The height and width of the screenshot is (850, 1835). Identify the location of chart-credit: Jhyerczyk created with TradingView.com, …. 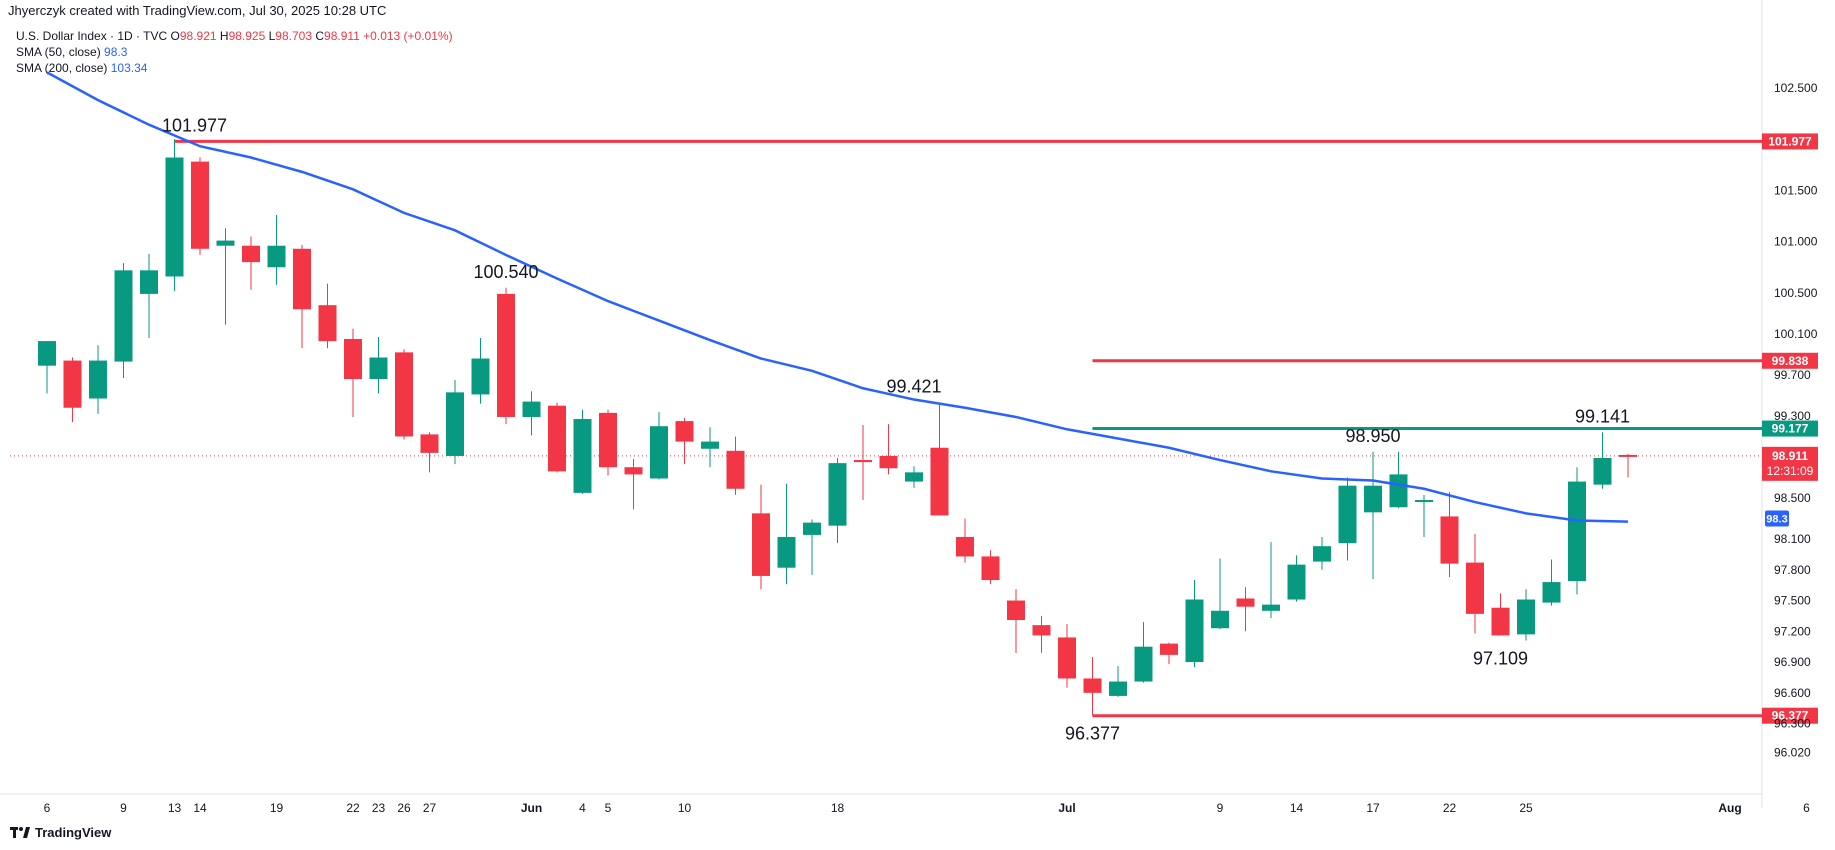
(197, 10).